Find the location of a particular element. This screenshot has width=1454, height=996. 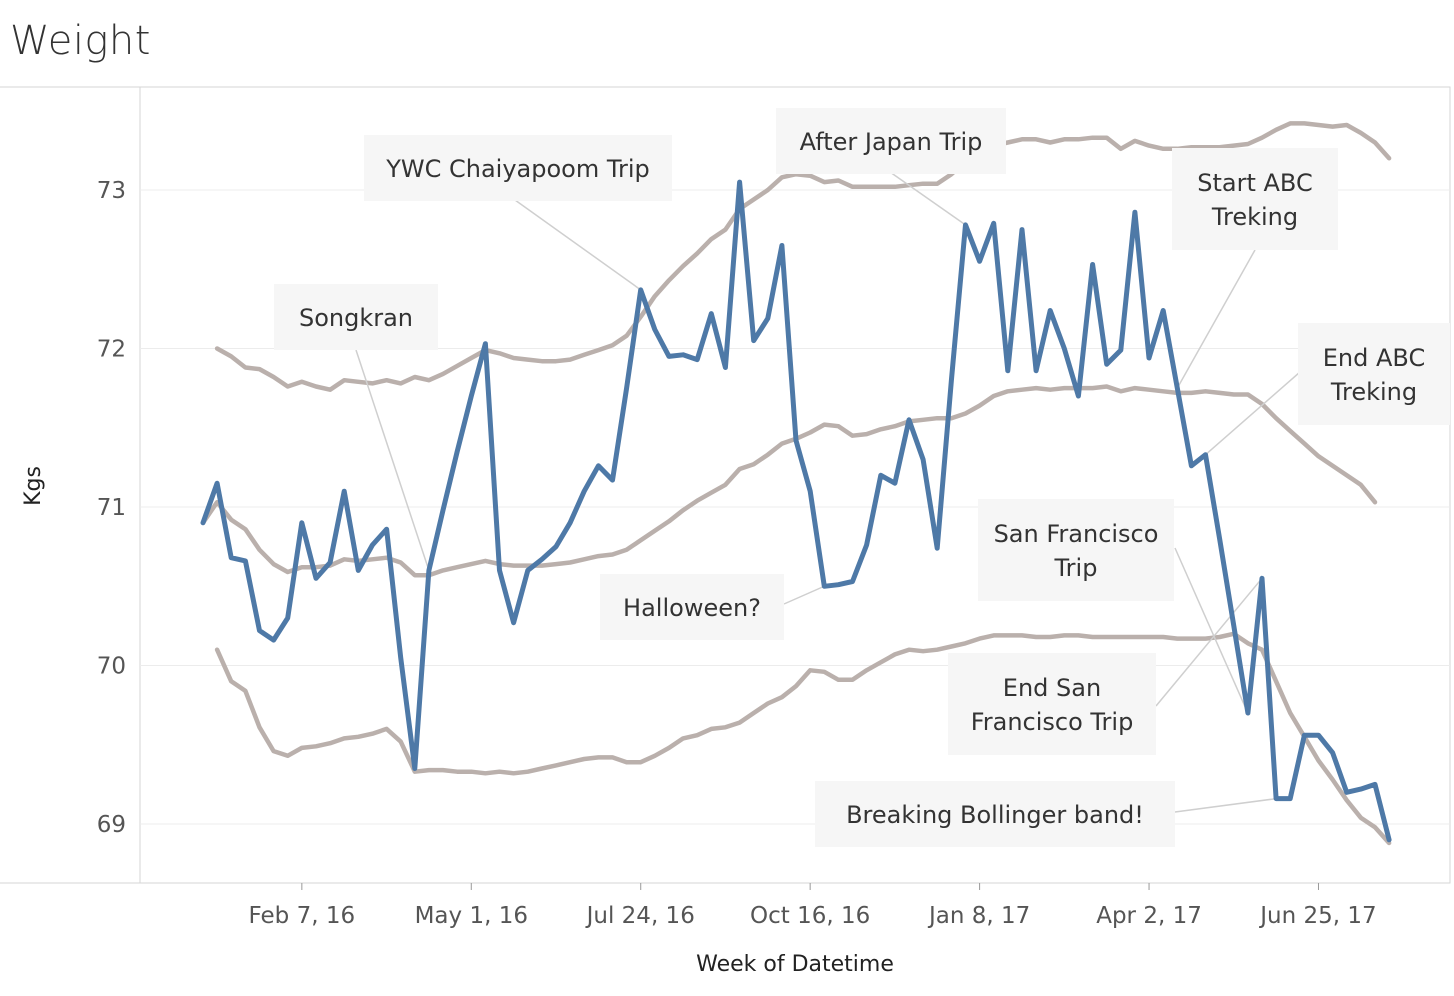

annotation-label: YWC Chaiyapoom Trip is located at coordinates (517, 169).